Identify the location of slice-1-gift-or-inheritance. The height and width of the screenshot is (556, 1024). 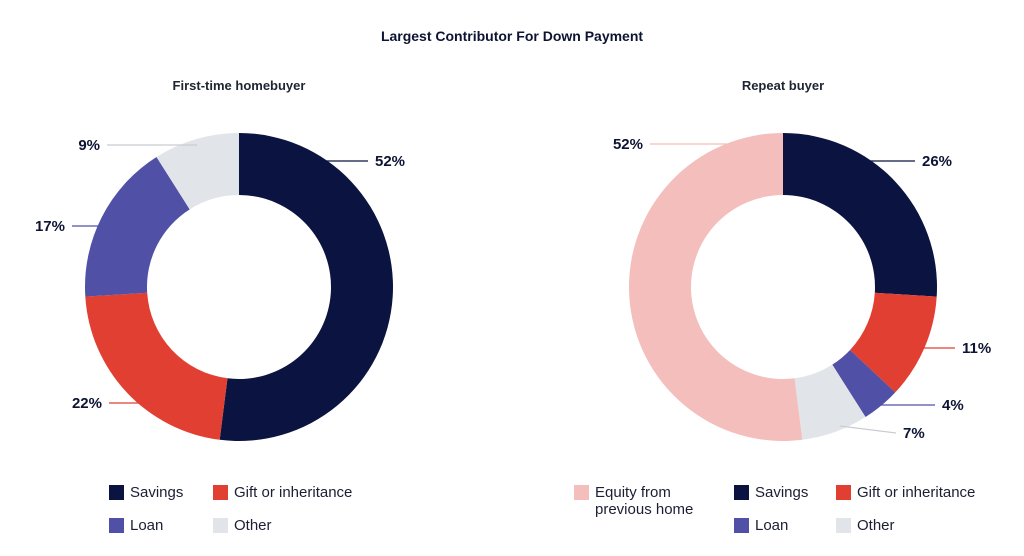
(156, 366).